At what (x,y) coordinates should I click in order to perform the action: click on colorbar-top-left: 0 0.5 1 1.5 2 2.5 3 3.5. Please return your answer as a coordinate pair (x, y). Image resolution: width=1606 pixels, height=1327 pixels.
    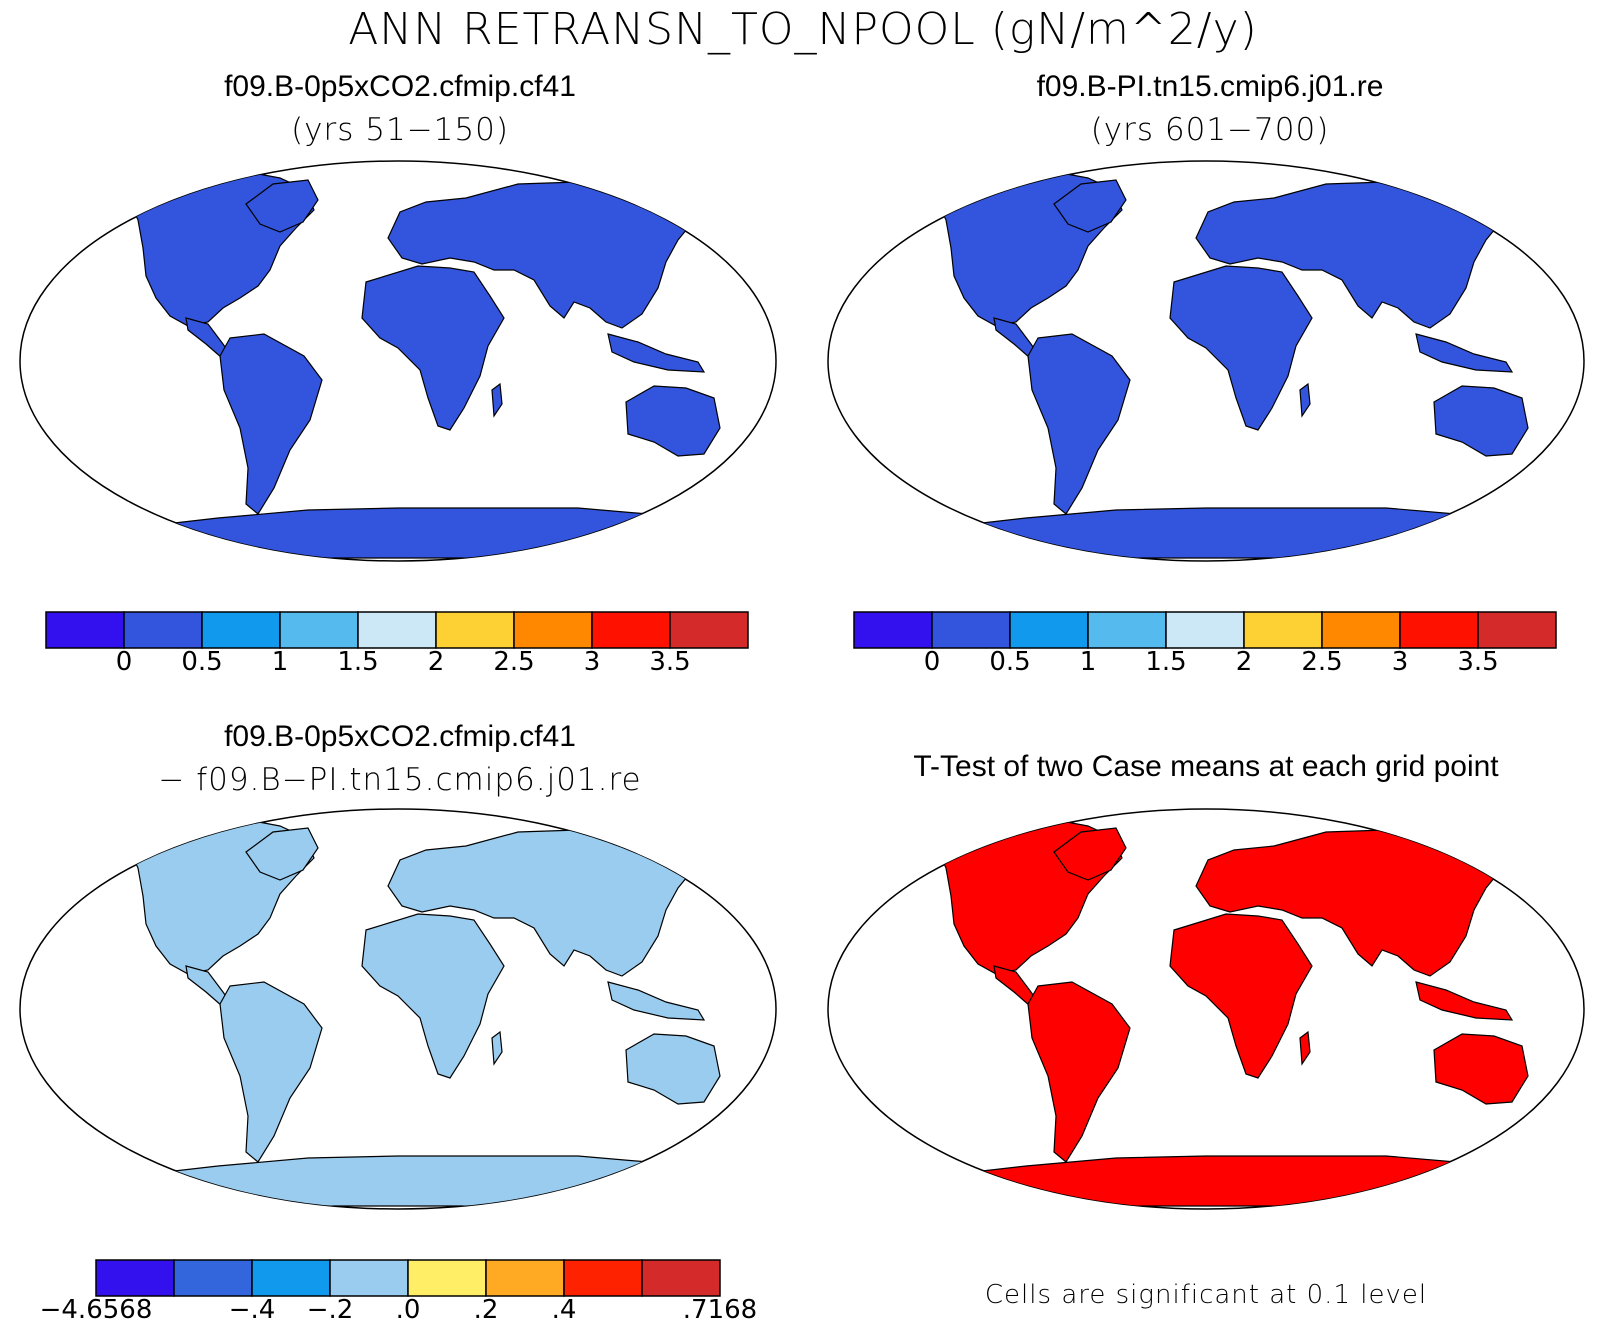
    Looking at the image, I should click on (397, 644).